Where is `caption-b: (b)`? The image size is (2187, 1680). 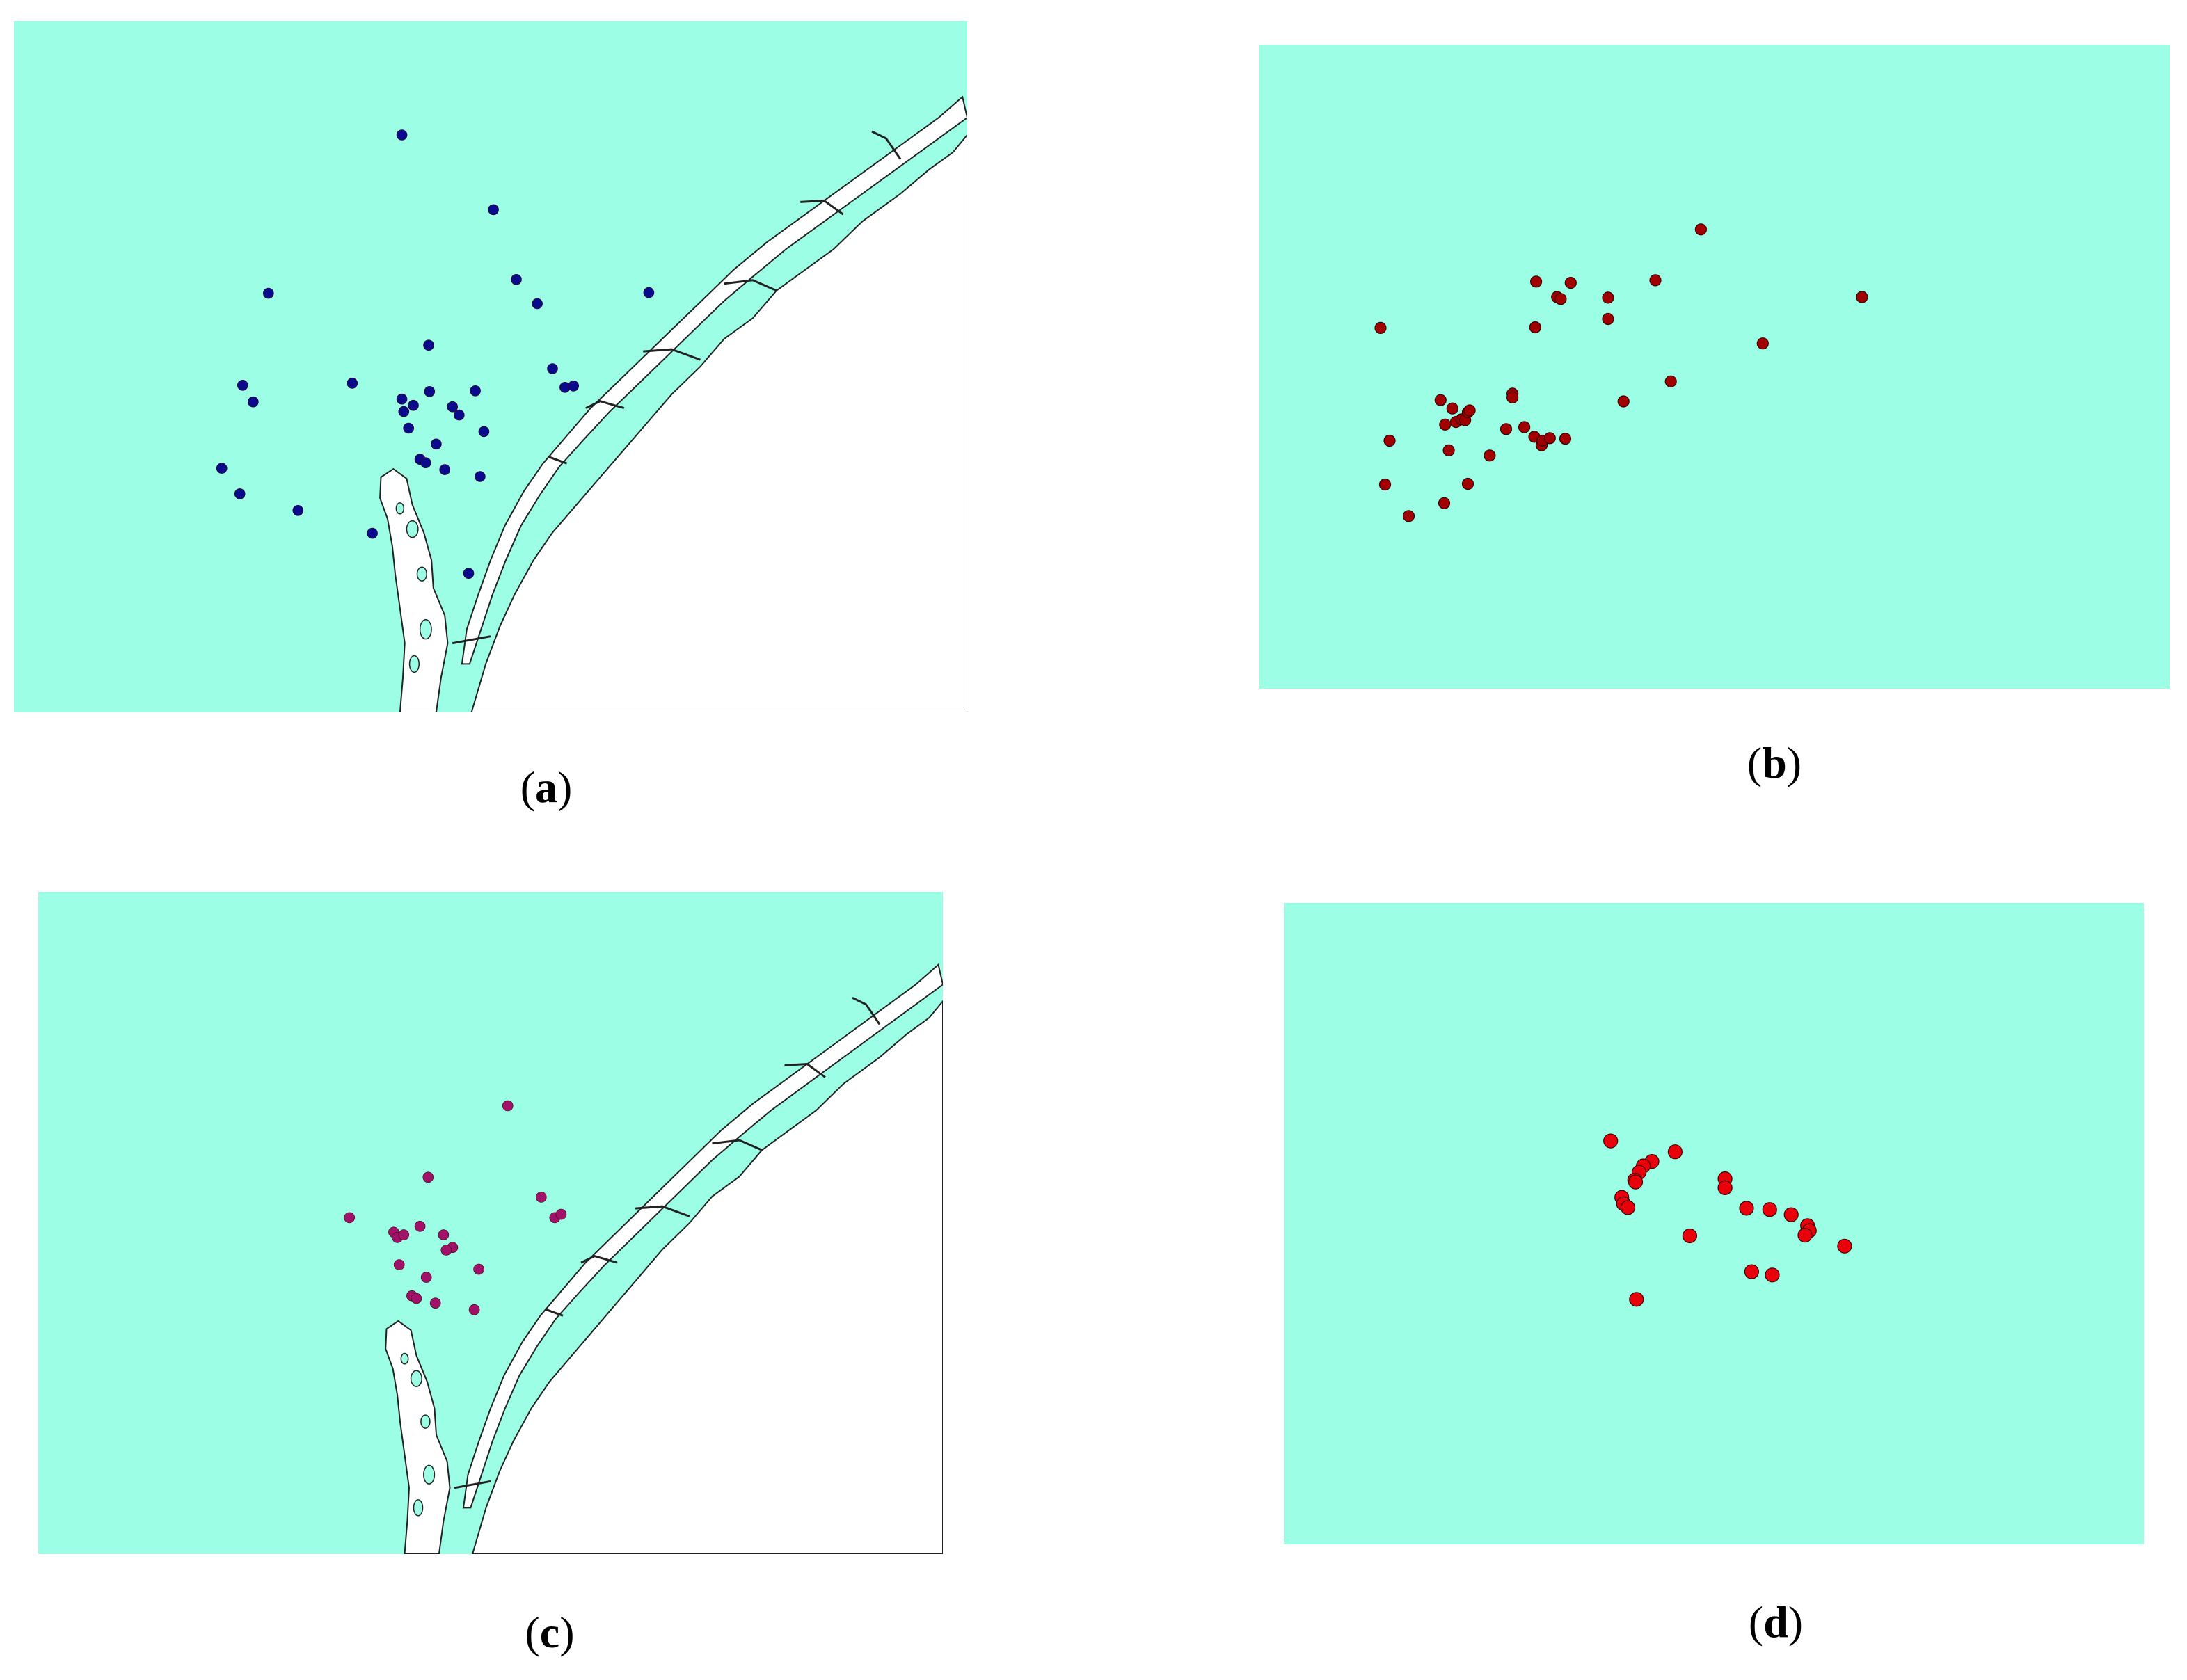 caption-b: (b) is located at coordinates (1774, 763).